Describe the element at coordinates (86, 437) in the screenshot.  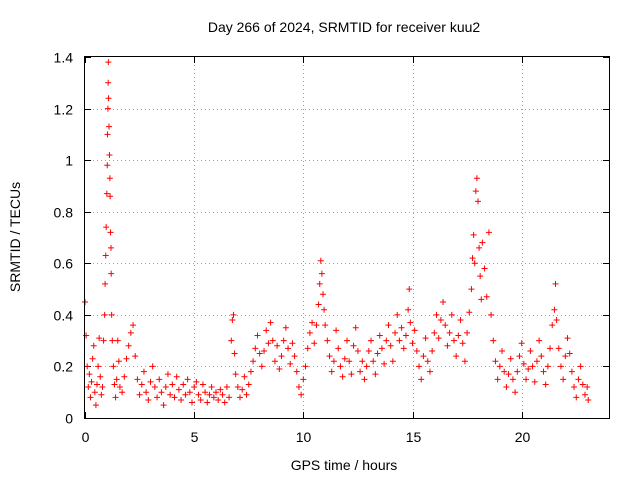
I see `x-tick-label: 0` at that location.